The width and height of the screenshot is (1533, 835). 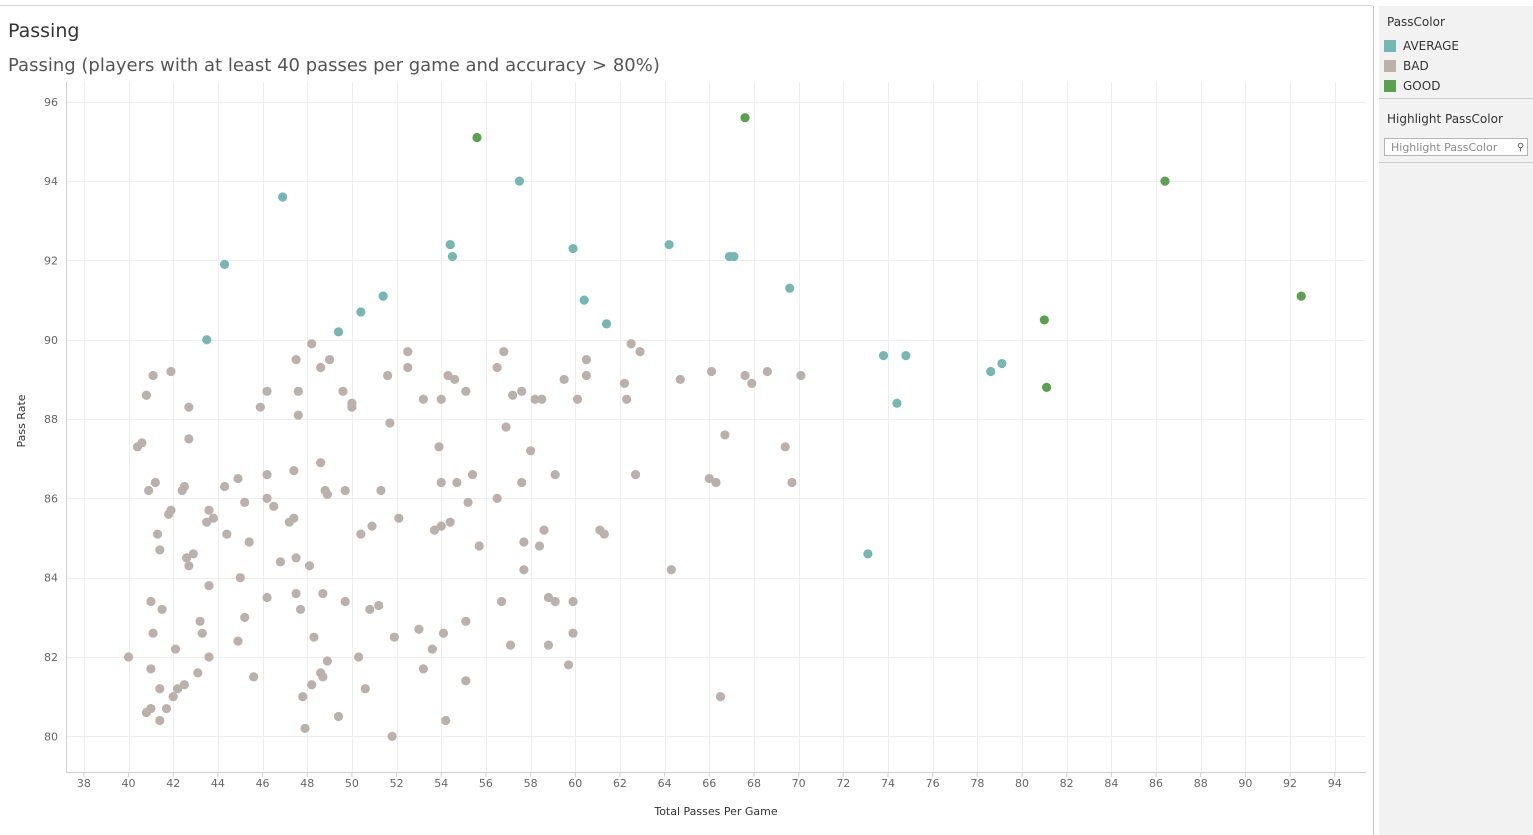 I want to click on search-icon: ⚲, so click(x=1521, y=147).